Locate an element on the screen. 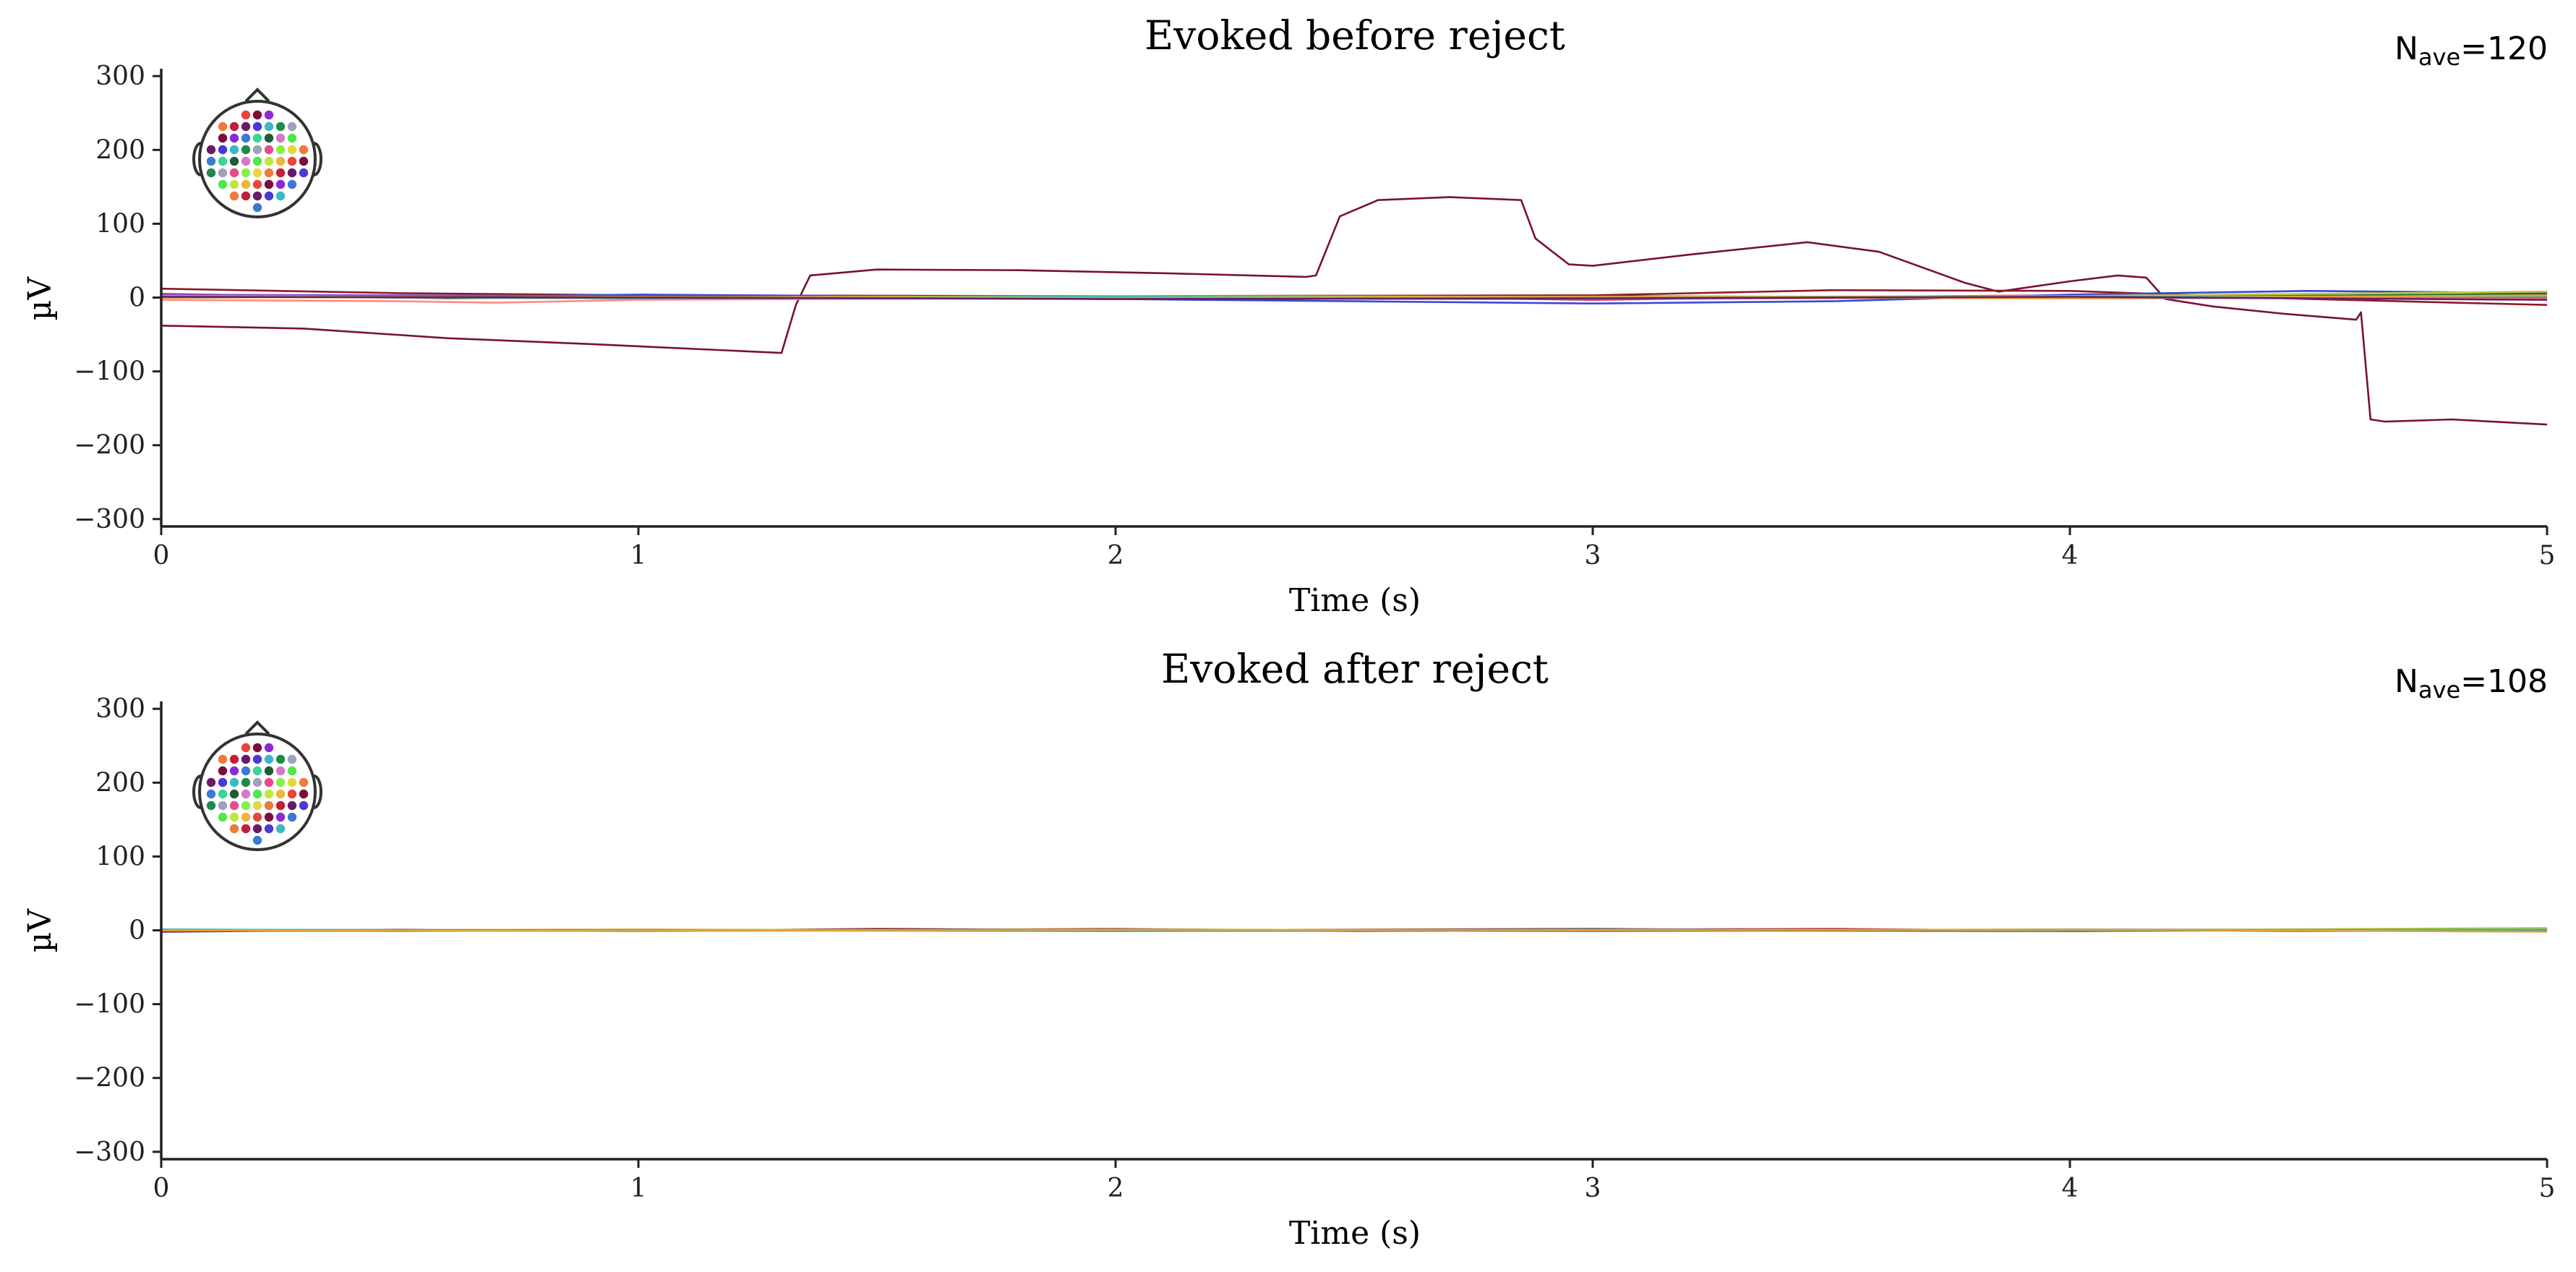  sensor-layout-head is located at coordinates (257, 785).